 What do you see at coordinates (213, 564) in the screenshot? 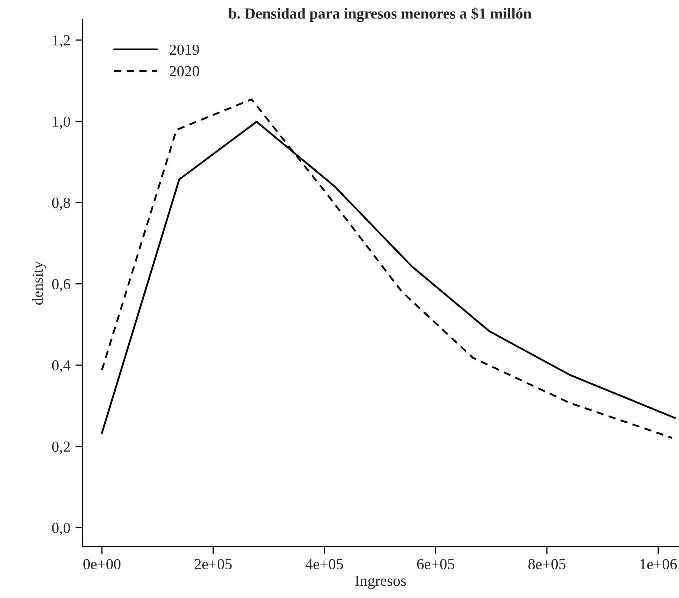
I see `x-tick-label: 2e+05` at bounding box center [213, 564].